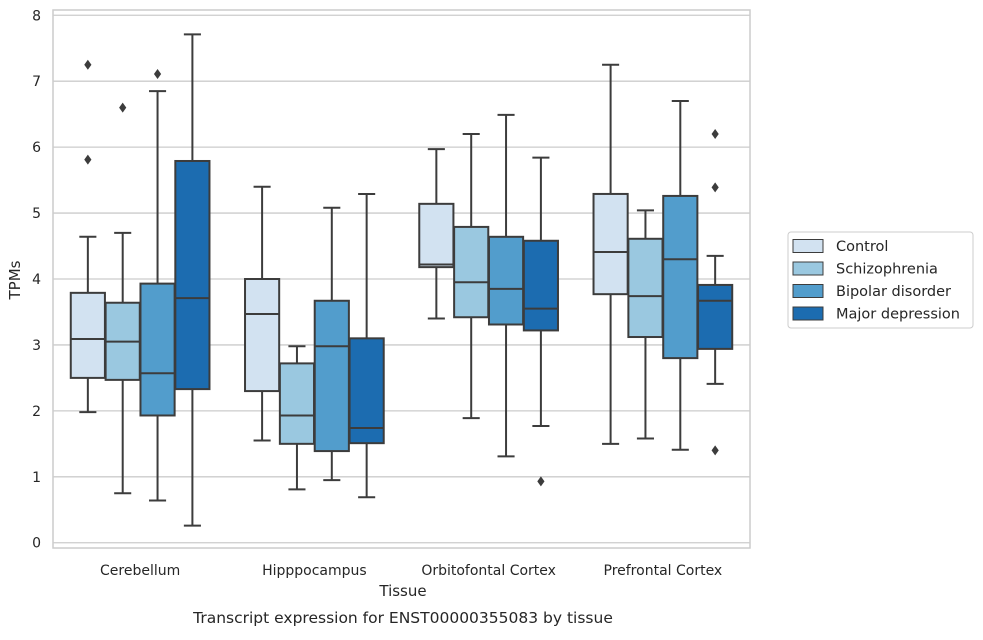  Describe the element at coordinates (898, 315) in the screenshot. I see `legend-label: Major depression` at that location.